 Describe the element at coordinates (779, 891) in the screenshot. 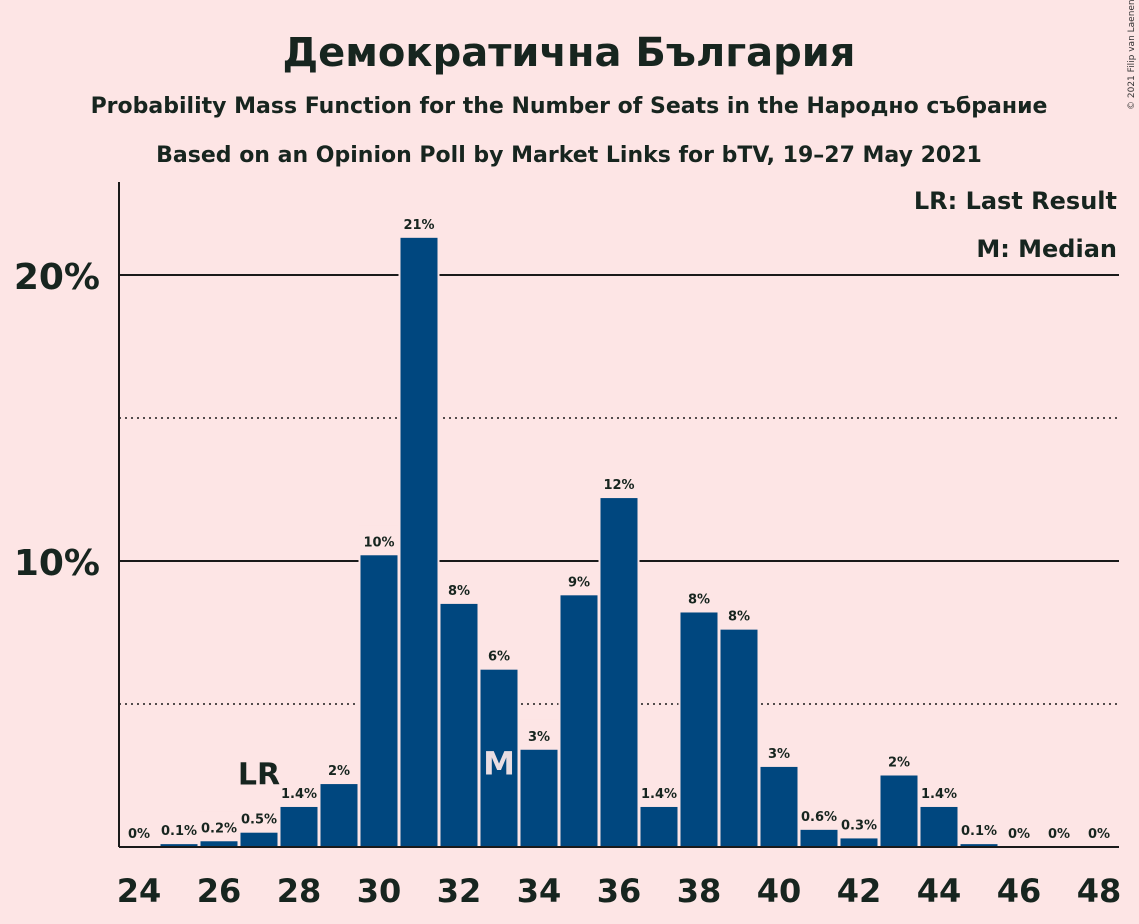

I see `x-tick-label: 40` at that location.